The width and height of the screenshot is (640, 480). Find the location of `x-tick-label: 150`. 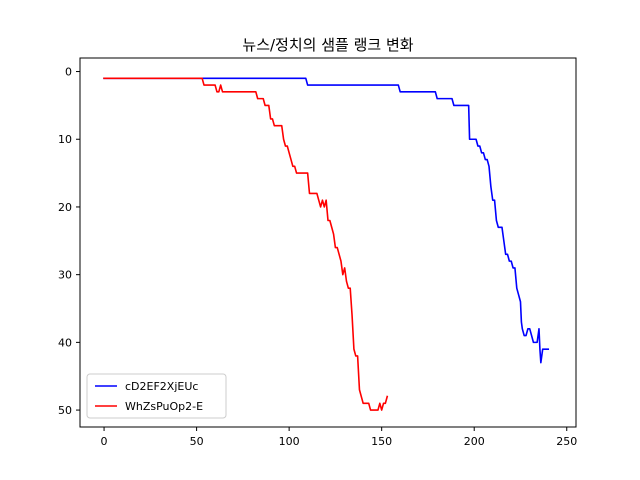

x-tick-label: 150 is located at coordinates (381, 441).